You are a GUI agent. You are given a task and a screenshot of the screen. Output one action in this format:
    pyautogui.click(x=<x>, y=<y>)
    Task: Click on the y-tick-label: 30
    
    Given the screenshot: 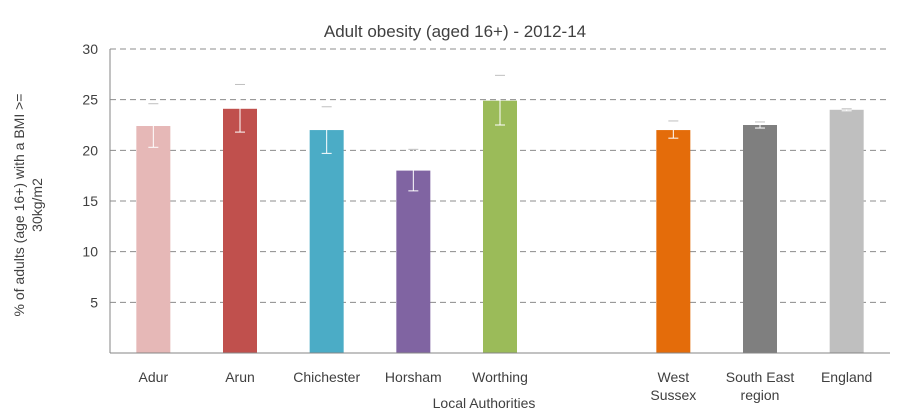 What is the action you would take?
    pyautogui.click(x=90, y=49)
    